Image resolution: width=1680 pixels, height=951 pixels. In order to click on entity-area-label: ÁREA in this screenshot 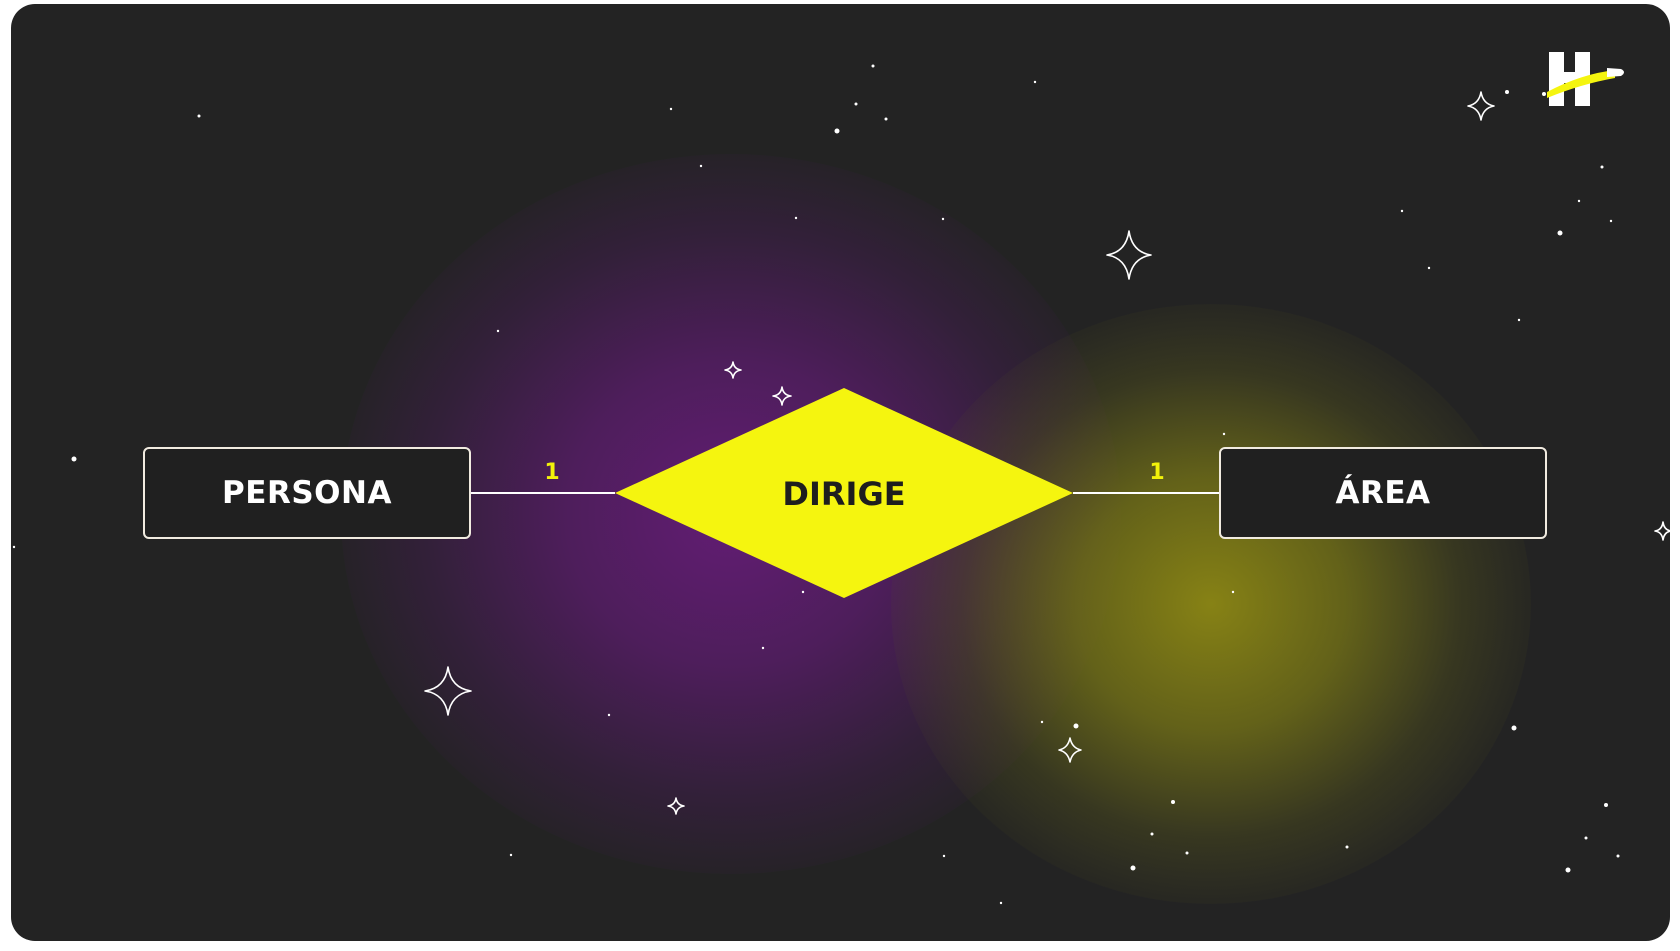, I will do `click(1383, 493)`.